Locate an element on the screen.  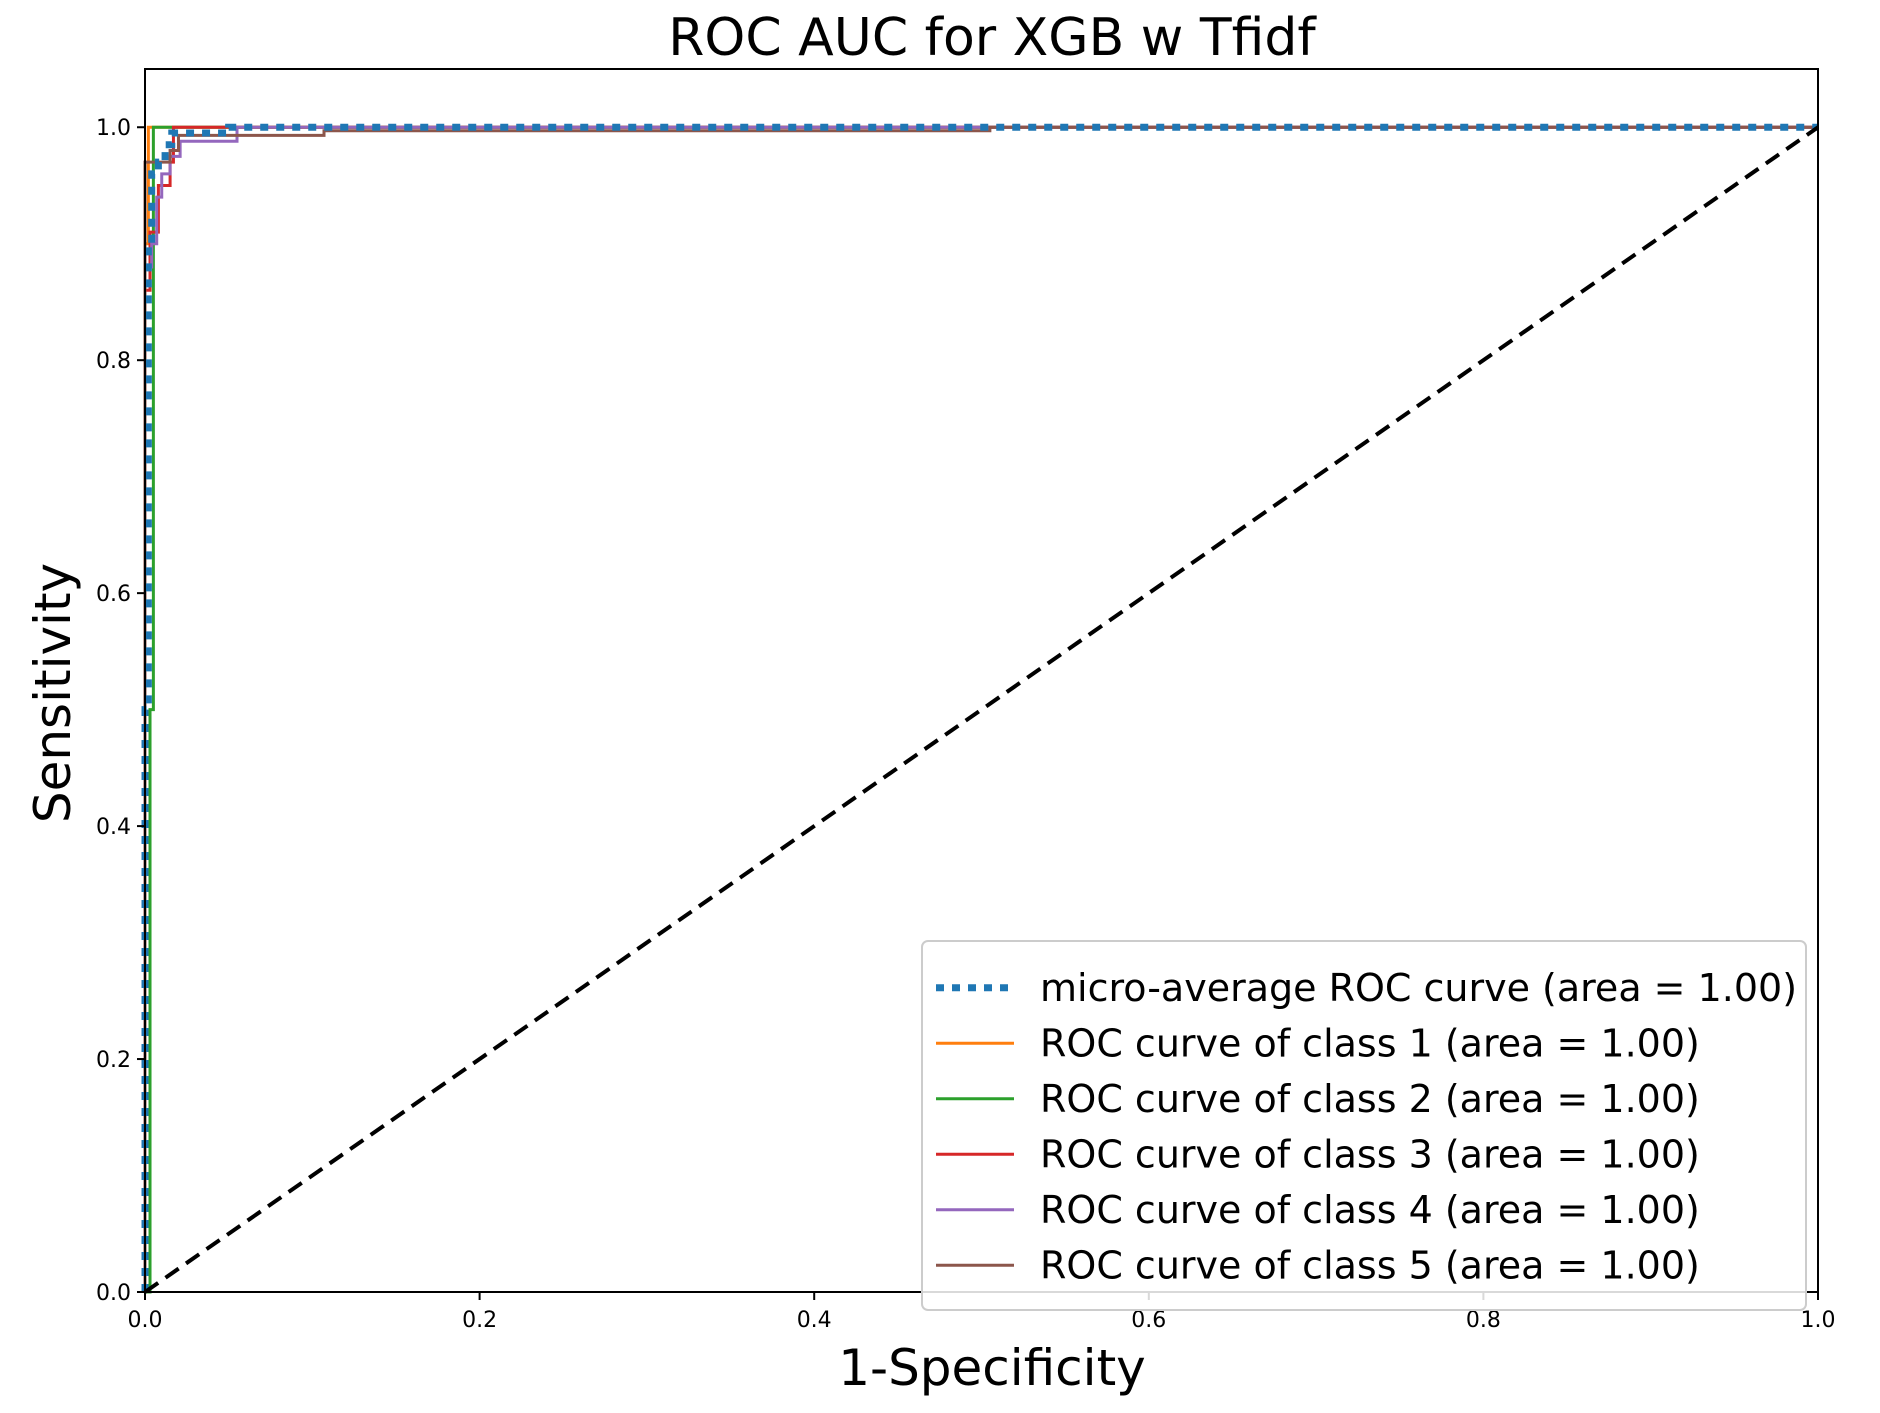
legend-label-3: ROC curve of class 3 (area = 1.00) is located at coordinates (1370, 1154).